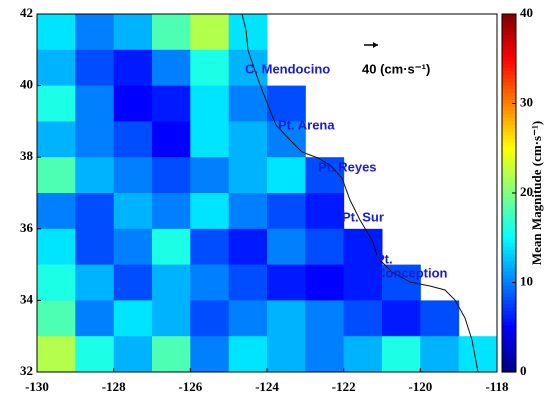  Describe the element at coordinates (287, 68) in the screenshot. I see `place-label: C. Mendocino` at that location.